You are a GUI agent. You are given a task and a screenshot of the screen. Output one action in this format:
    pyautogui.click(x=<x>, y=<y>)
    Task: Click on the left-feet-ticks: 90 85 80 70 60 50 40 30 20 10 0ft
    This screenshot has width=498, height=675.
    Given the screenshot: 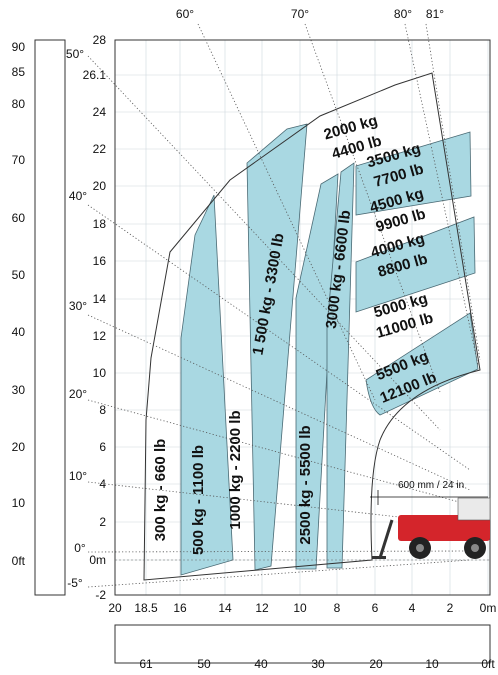 What is the action you would take?
    pyautogui.click(x=19, y=304)
    